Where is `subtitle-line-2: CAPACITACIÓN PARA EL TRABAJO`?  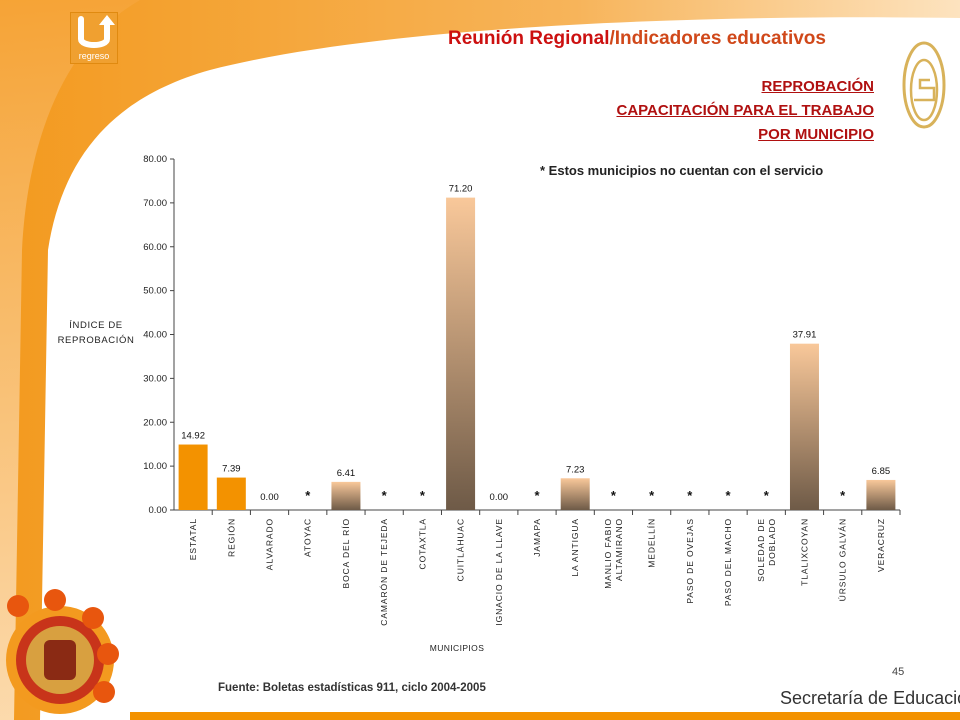 subtitle-line-2: CAPACITACIÓN PARA EL TRABAJO is located at coordinates (745, 110).